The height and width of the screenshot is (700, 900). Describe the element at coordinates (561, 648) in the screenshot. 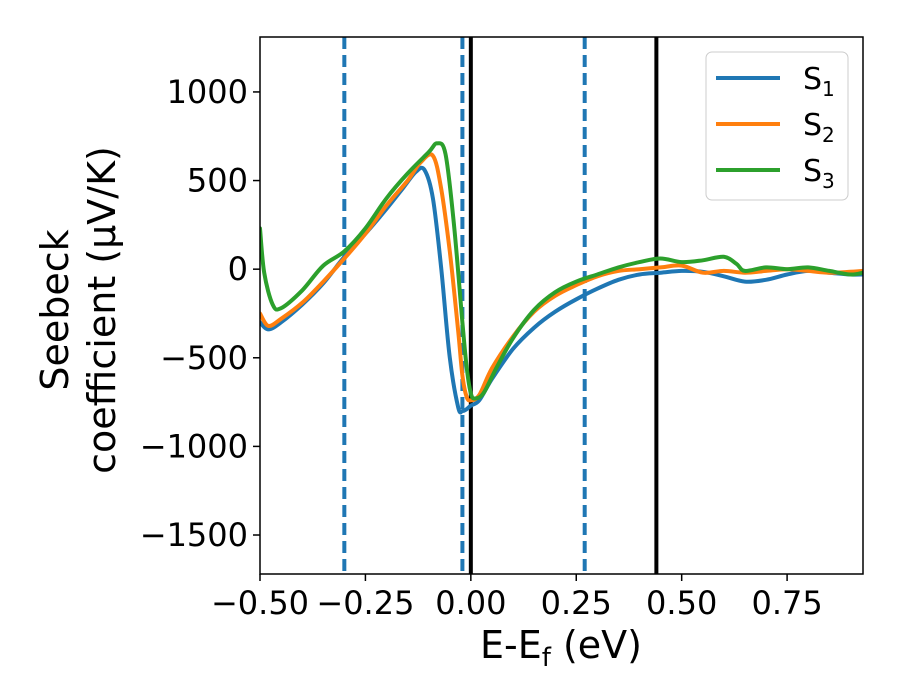

I see `x-axis-label: E-Ef (eV)` at that location.